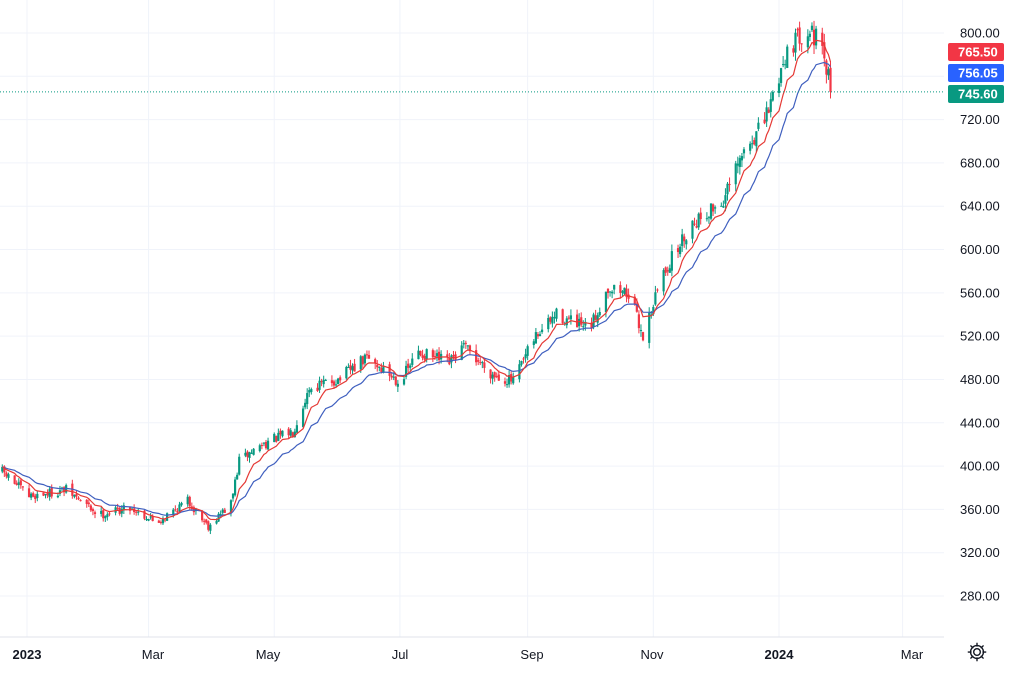 The height and width of the screenshot is (688, 1024). What do you see at coordinates (980, 336) in the screenshot?
I see `y-tick-label: 520.00` at bounding box center [980, 336].